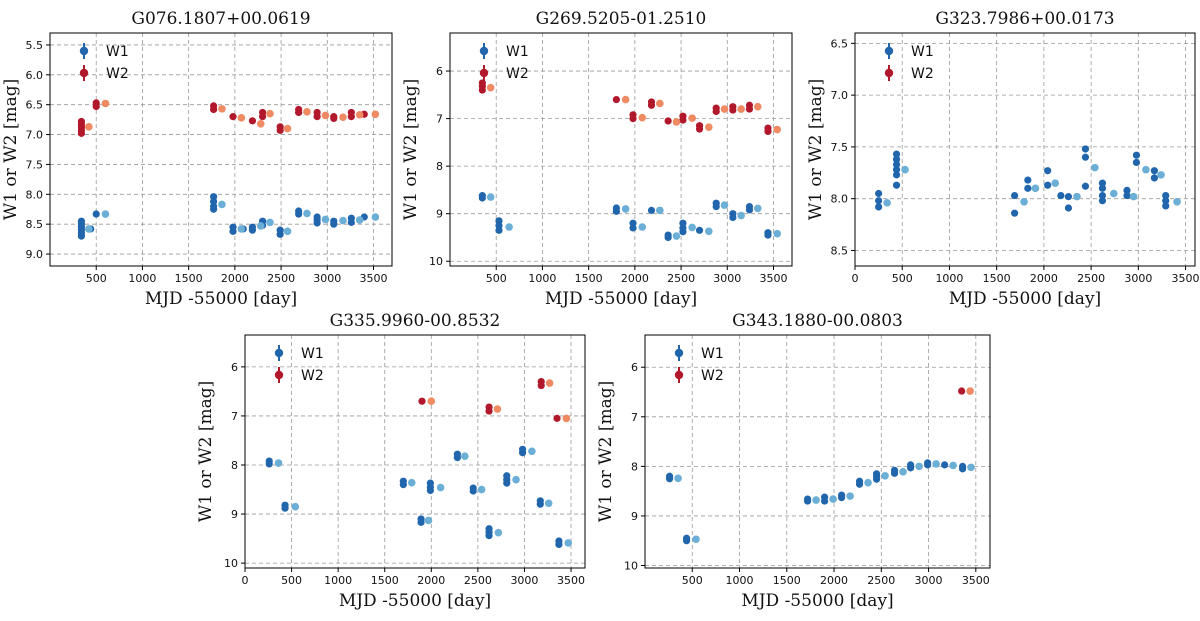  Describe the element at coordinates (439, 119) in the screenshot. I see `y-tick-label: 7` at that location.